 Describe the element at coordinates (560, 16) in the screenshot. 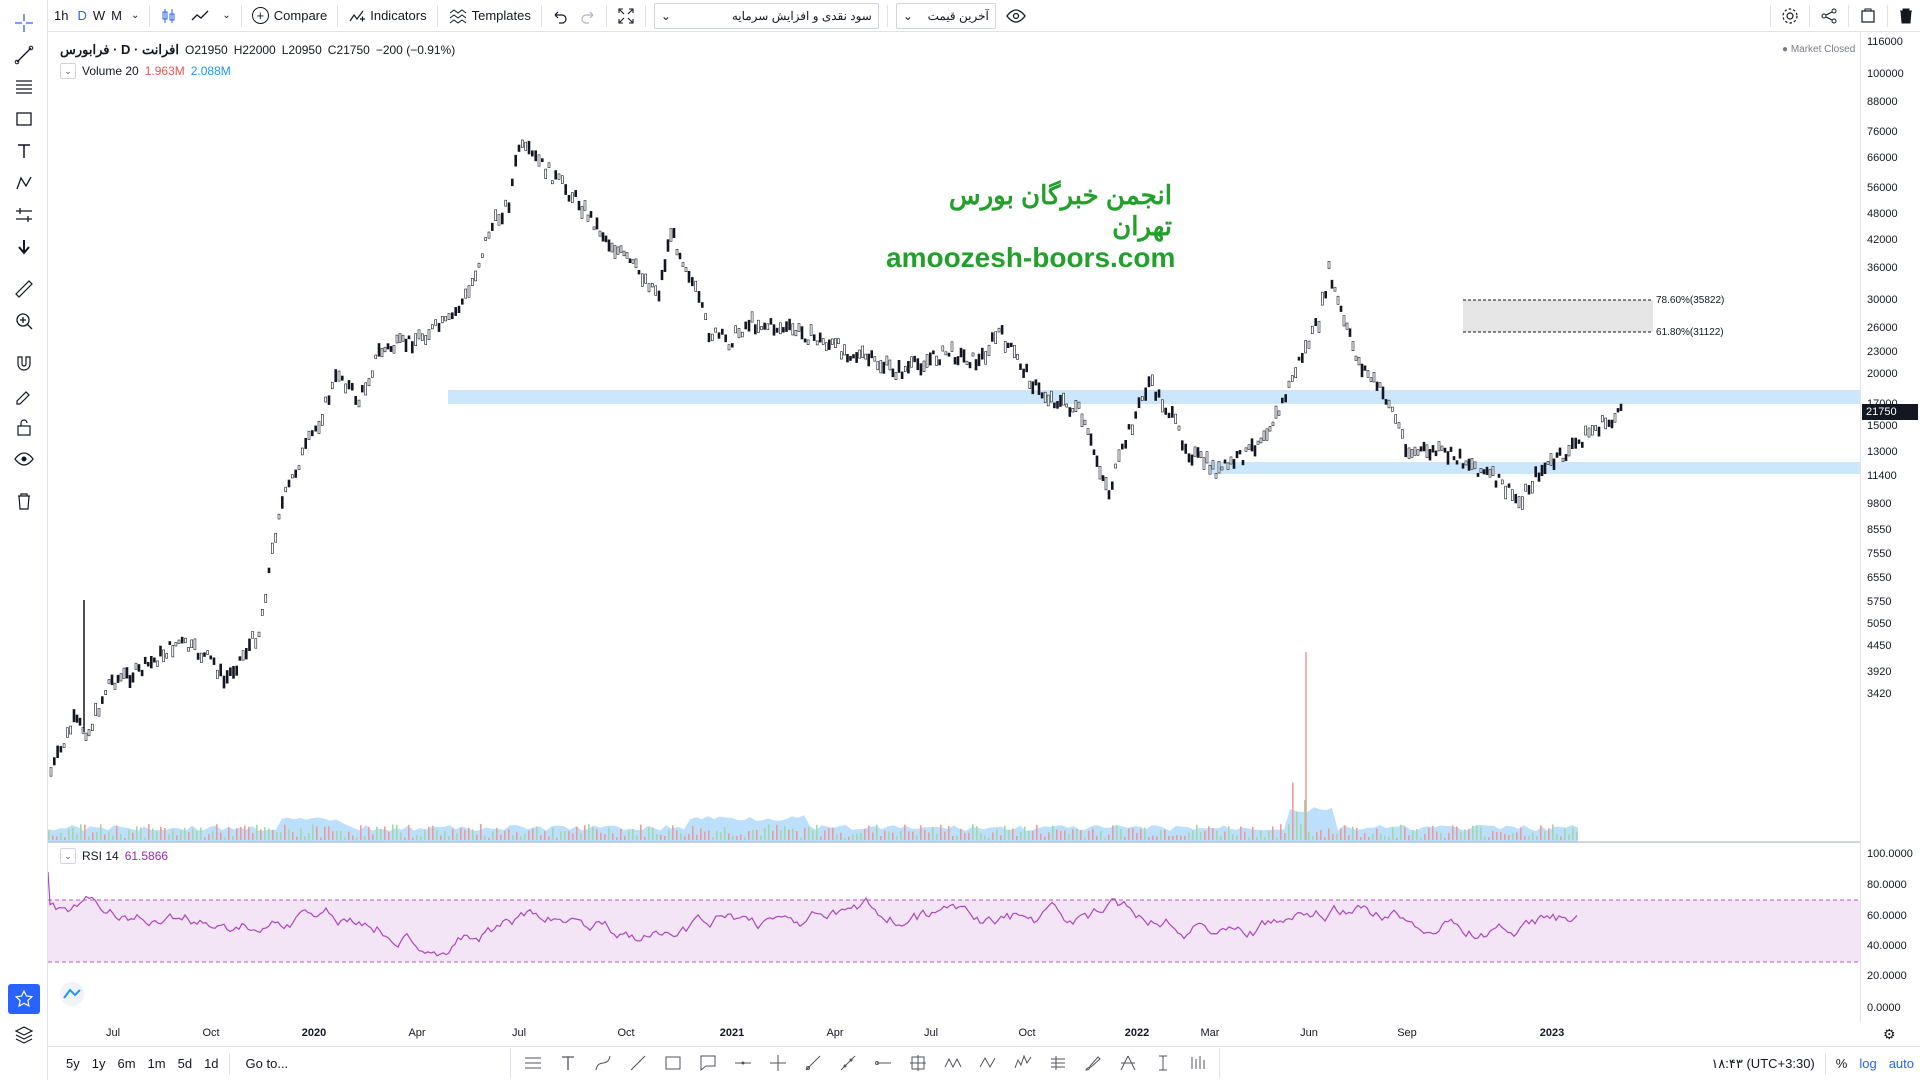

I see `undo-icon` at that location.